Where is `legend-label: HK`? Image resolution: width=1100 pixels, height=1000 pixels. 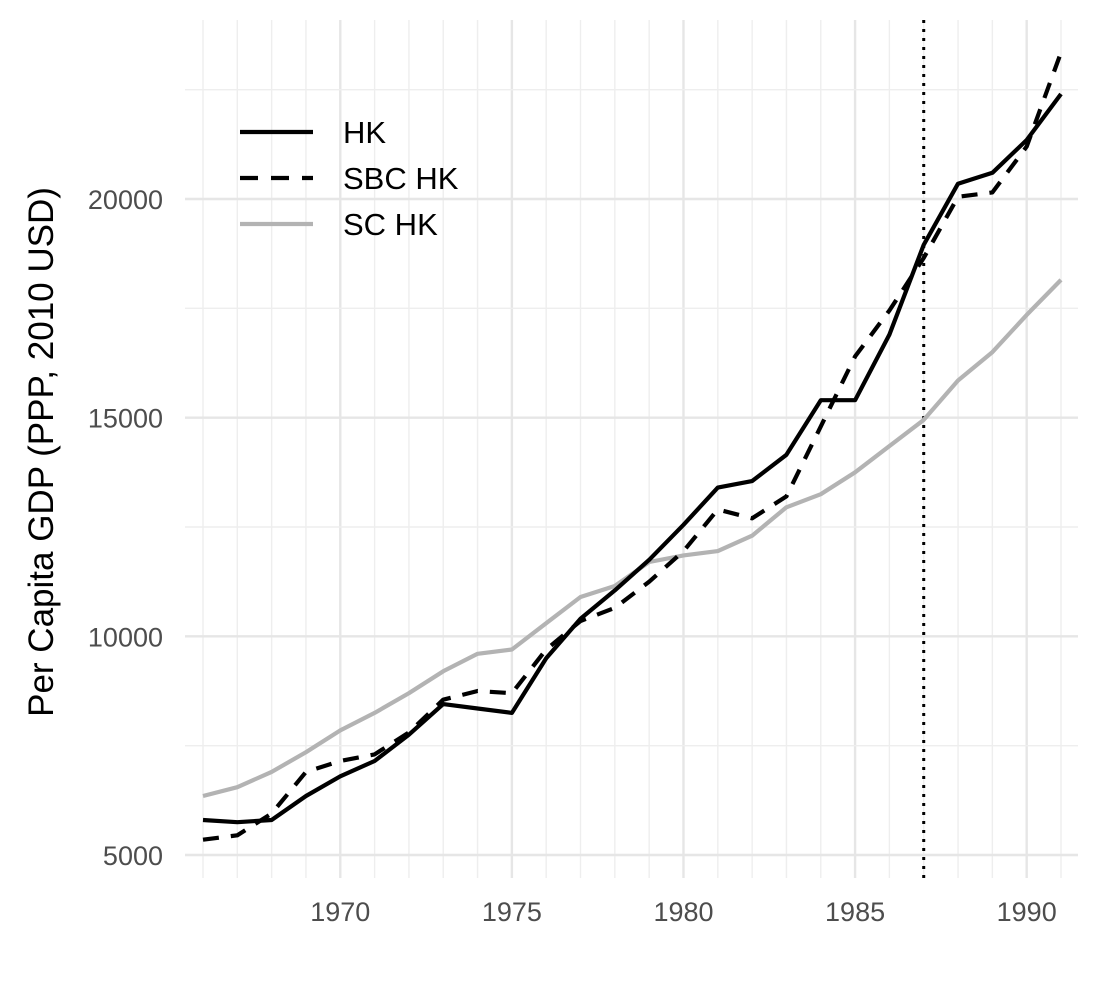
legend-label: HK is located at coordinates (364, 132).